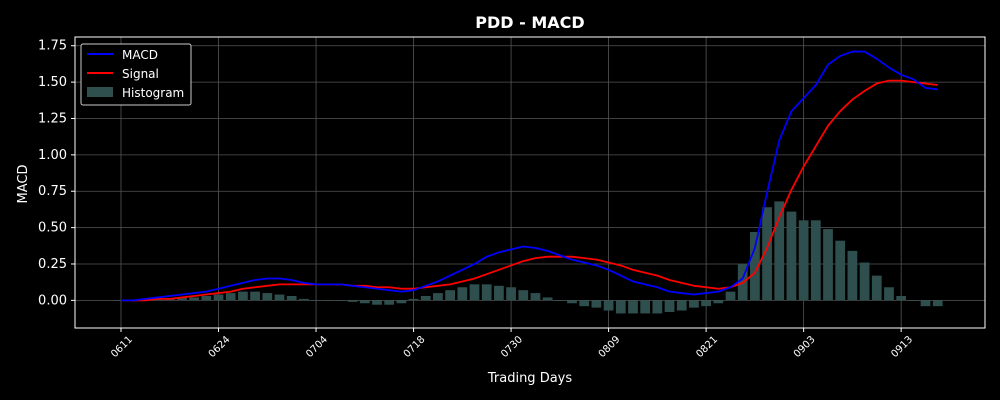 The image size is (1000, 400). Describe the element at coordinates (140, 55) in the screenshot. I see `legend-macd-label: MACD` at that location.